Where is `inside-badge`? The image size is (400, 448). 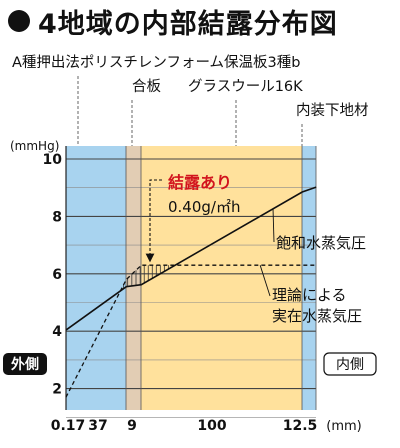 inside-badge is located at coordinates (350, 364).